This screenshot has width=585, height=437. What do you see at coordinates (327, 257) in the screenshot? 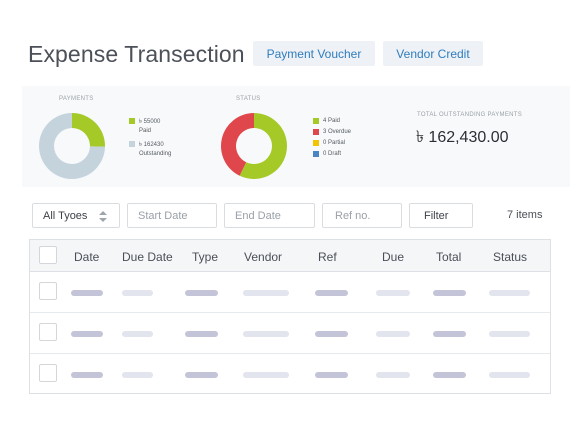
I see `col-ref: Ref` at bounding box center [327, 257].